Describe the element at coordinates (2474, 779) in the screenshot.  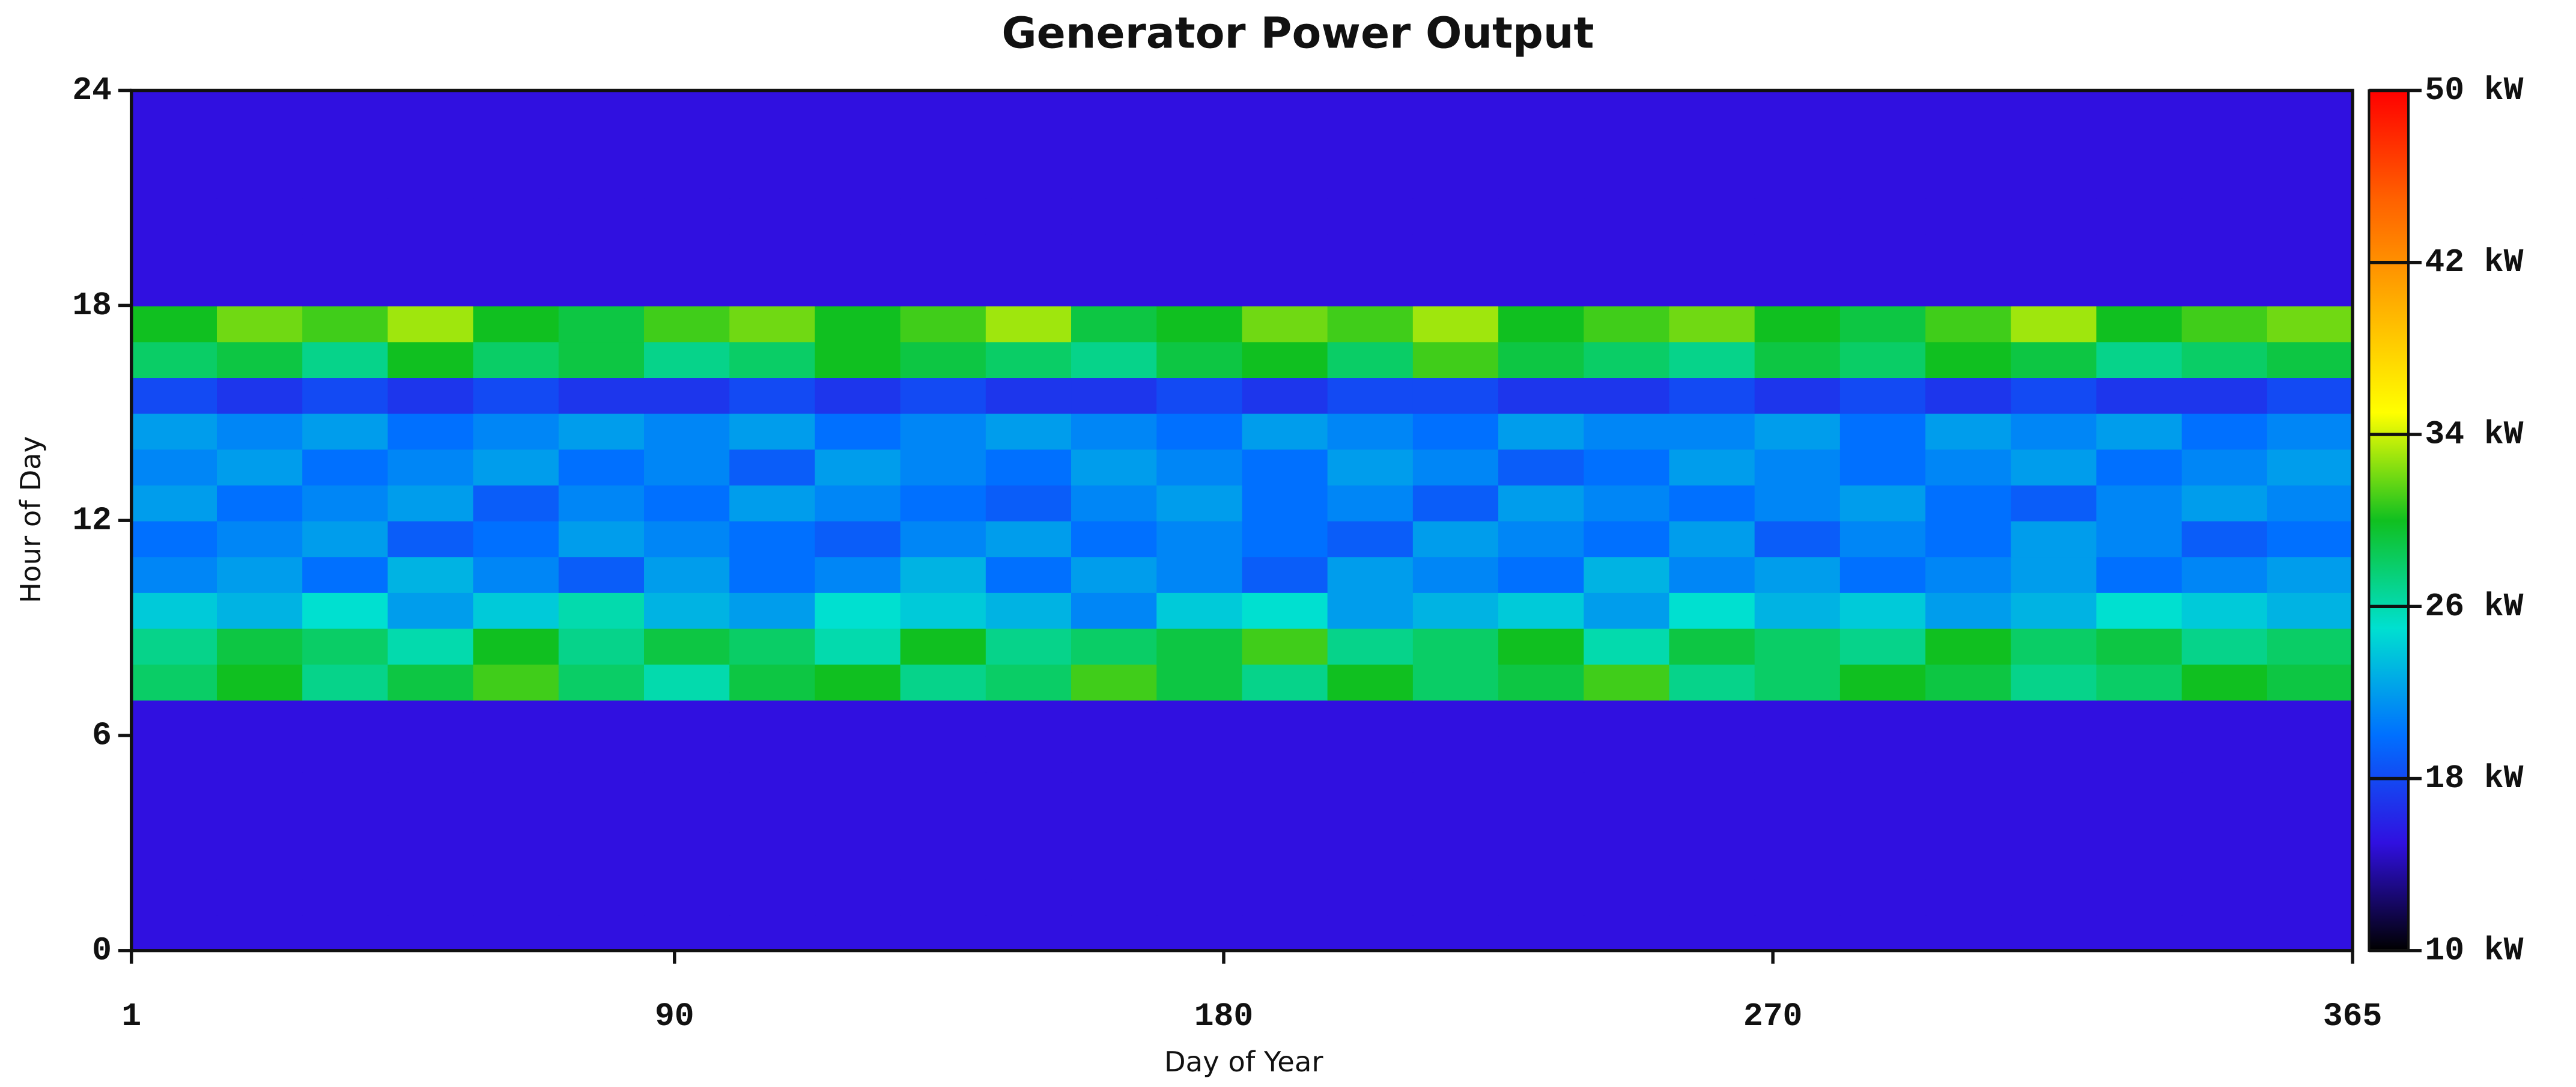
I see `colorbar-tick-label: 18 kW` at that location.